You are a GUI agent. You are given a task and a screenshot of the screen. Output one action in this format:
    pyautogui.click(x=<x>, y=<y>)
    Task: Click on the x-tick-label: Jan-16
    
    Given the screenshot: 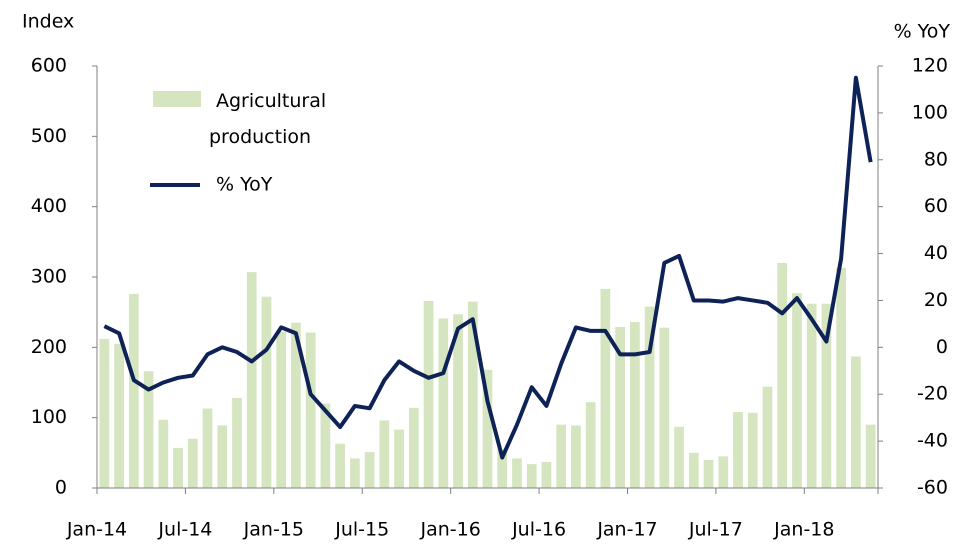 What is the action you would take?
    pyautogui.click(x=449, y=530)
    